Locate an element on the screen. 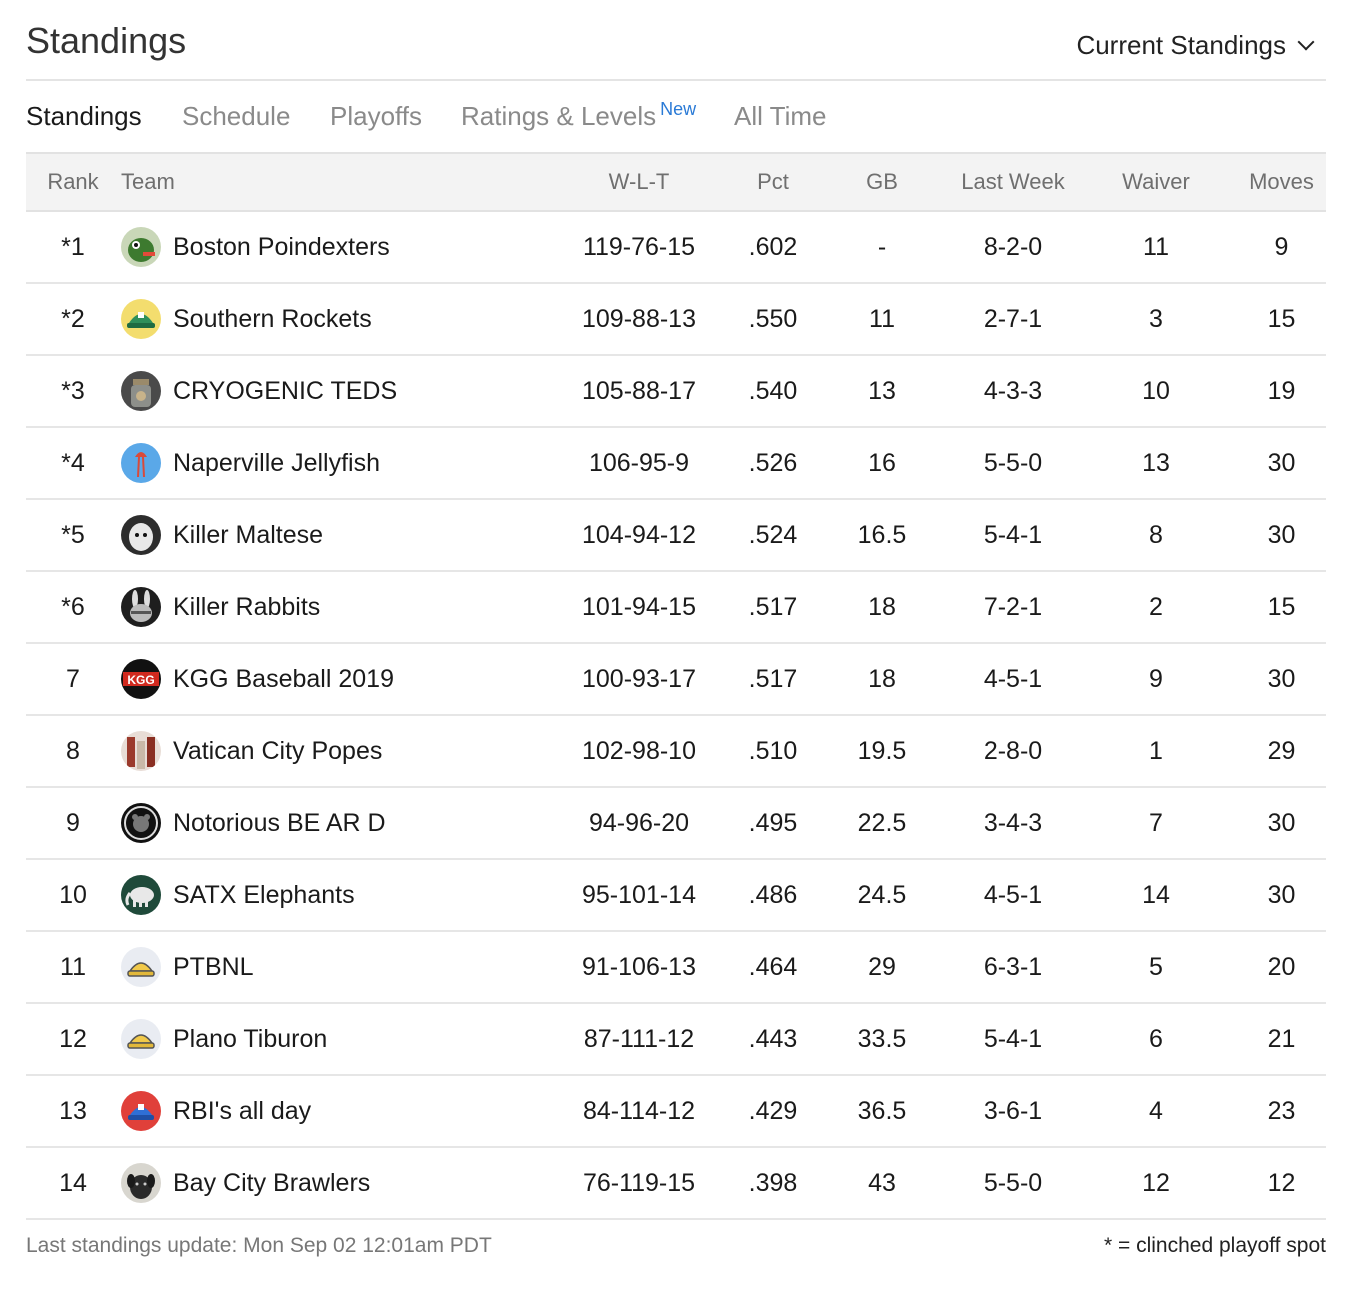 This screenshot has width=1350, height=1300. page-title: Standings is located at coordinates (106, 40).